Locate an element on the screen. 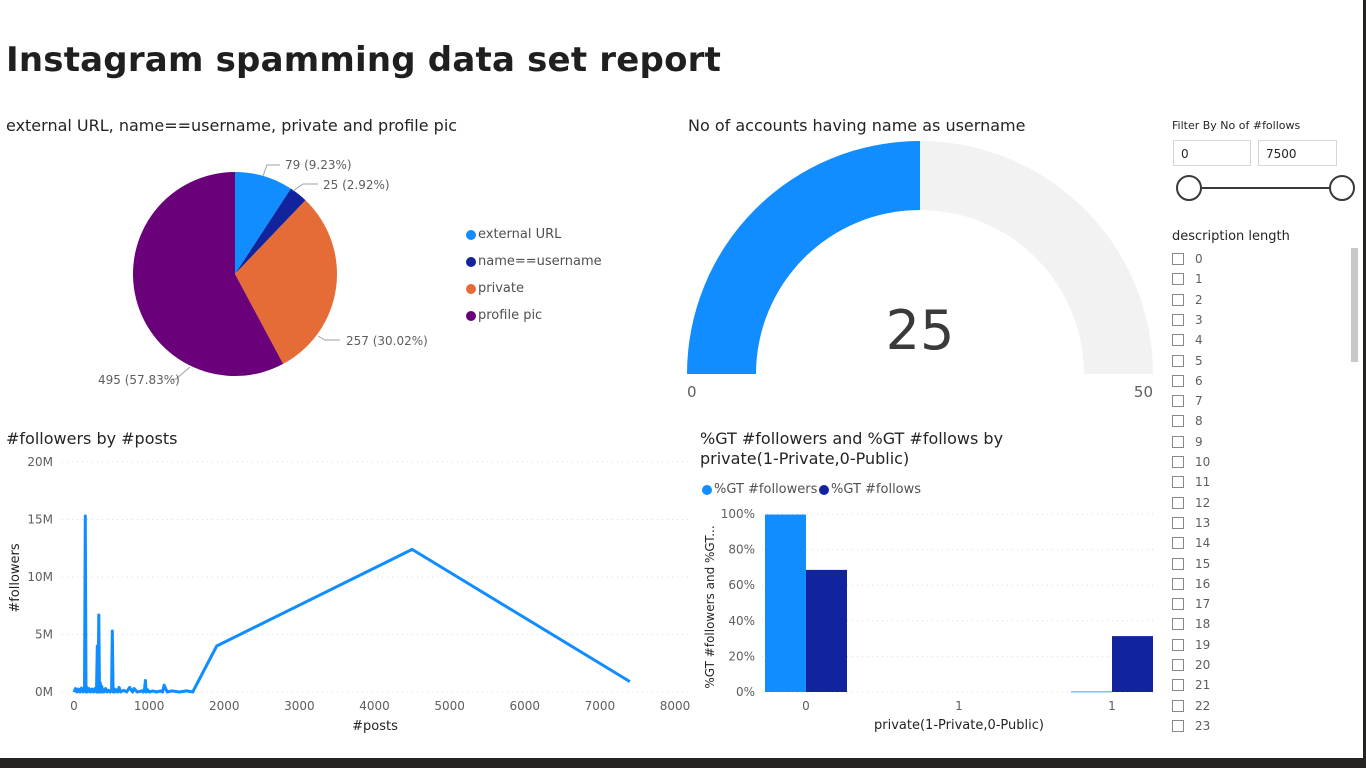  line-y-tick: 10M is located at coordinates (40, 577).